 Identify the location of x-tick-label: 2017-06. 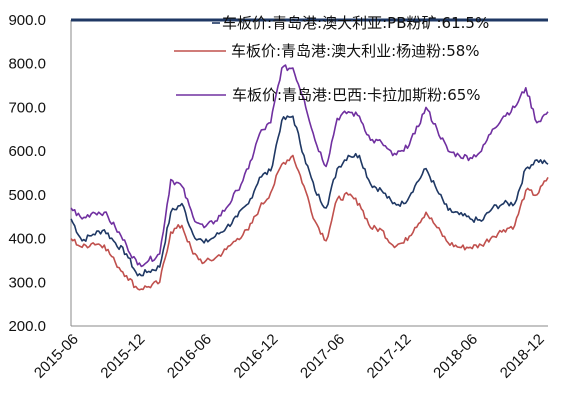
(322, 356).